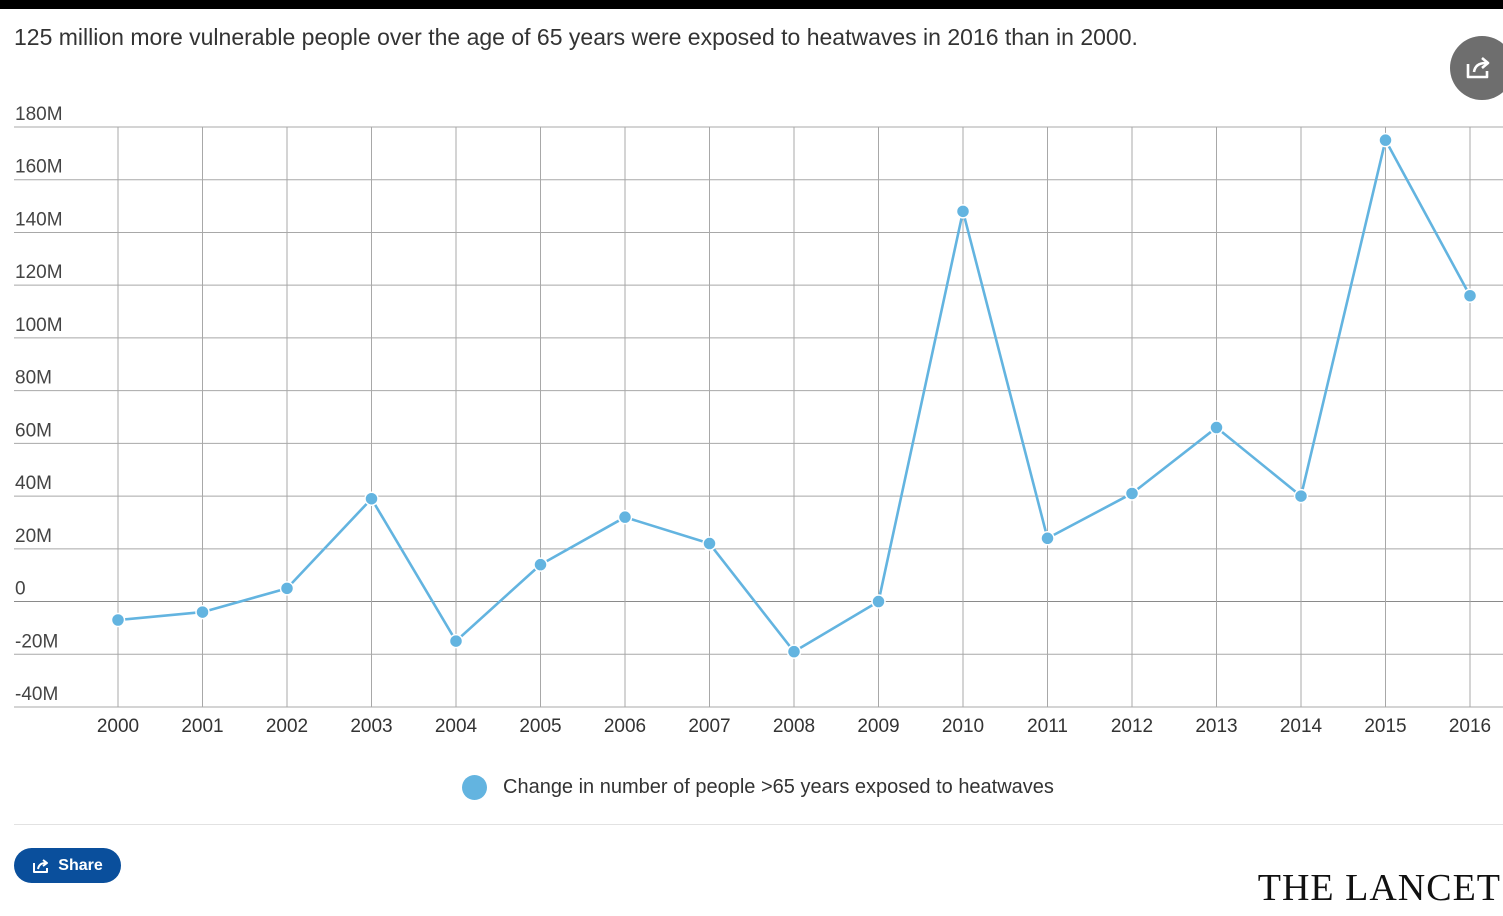 This screenshot has height=916, width=1503. Describe the element at coordinates (1047, 726) in the screenshot. I see `x-tick-label: 2011` at that location.